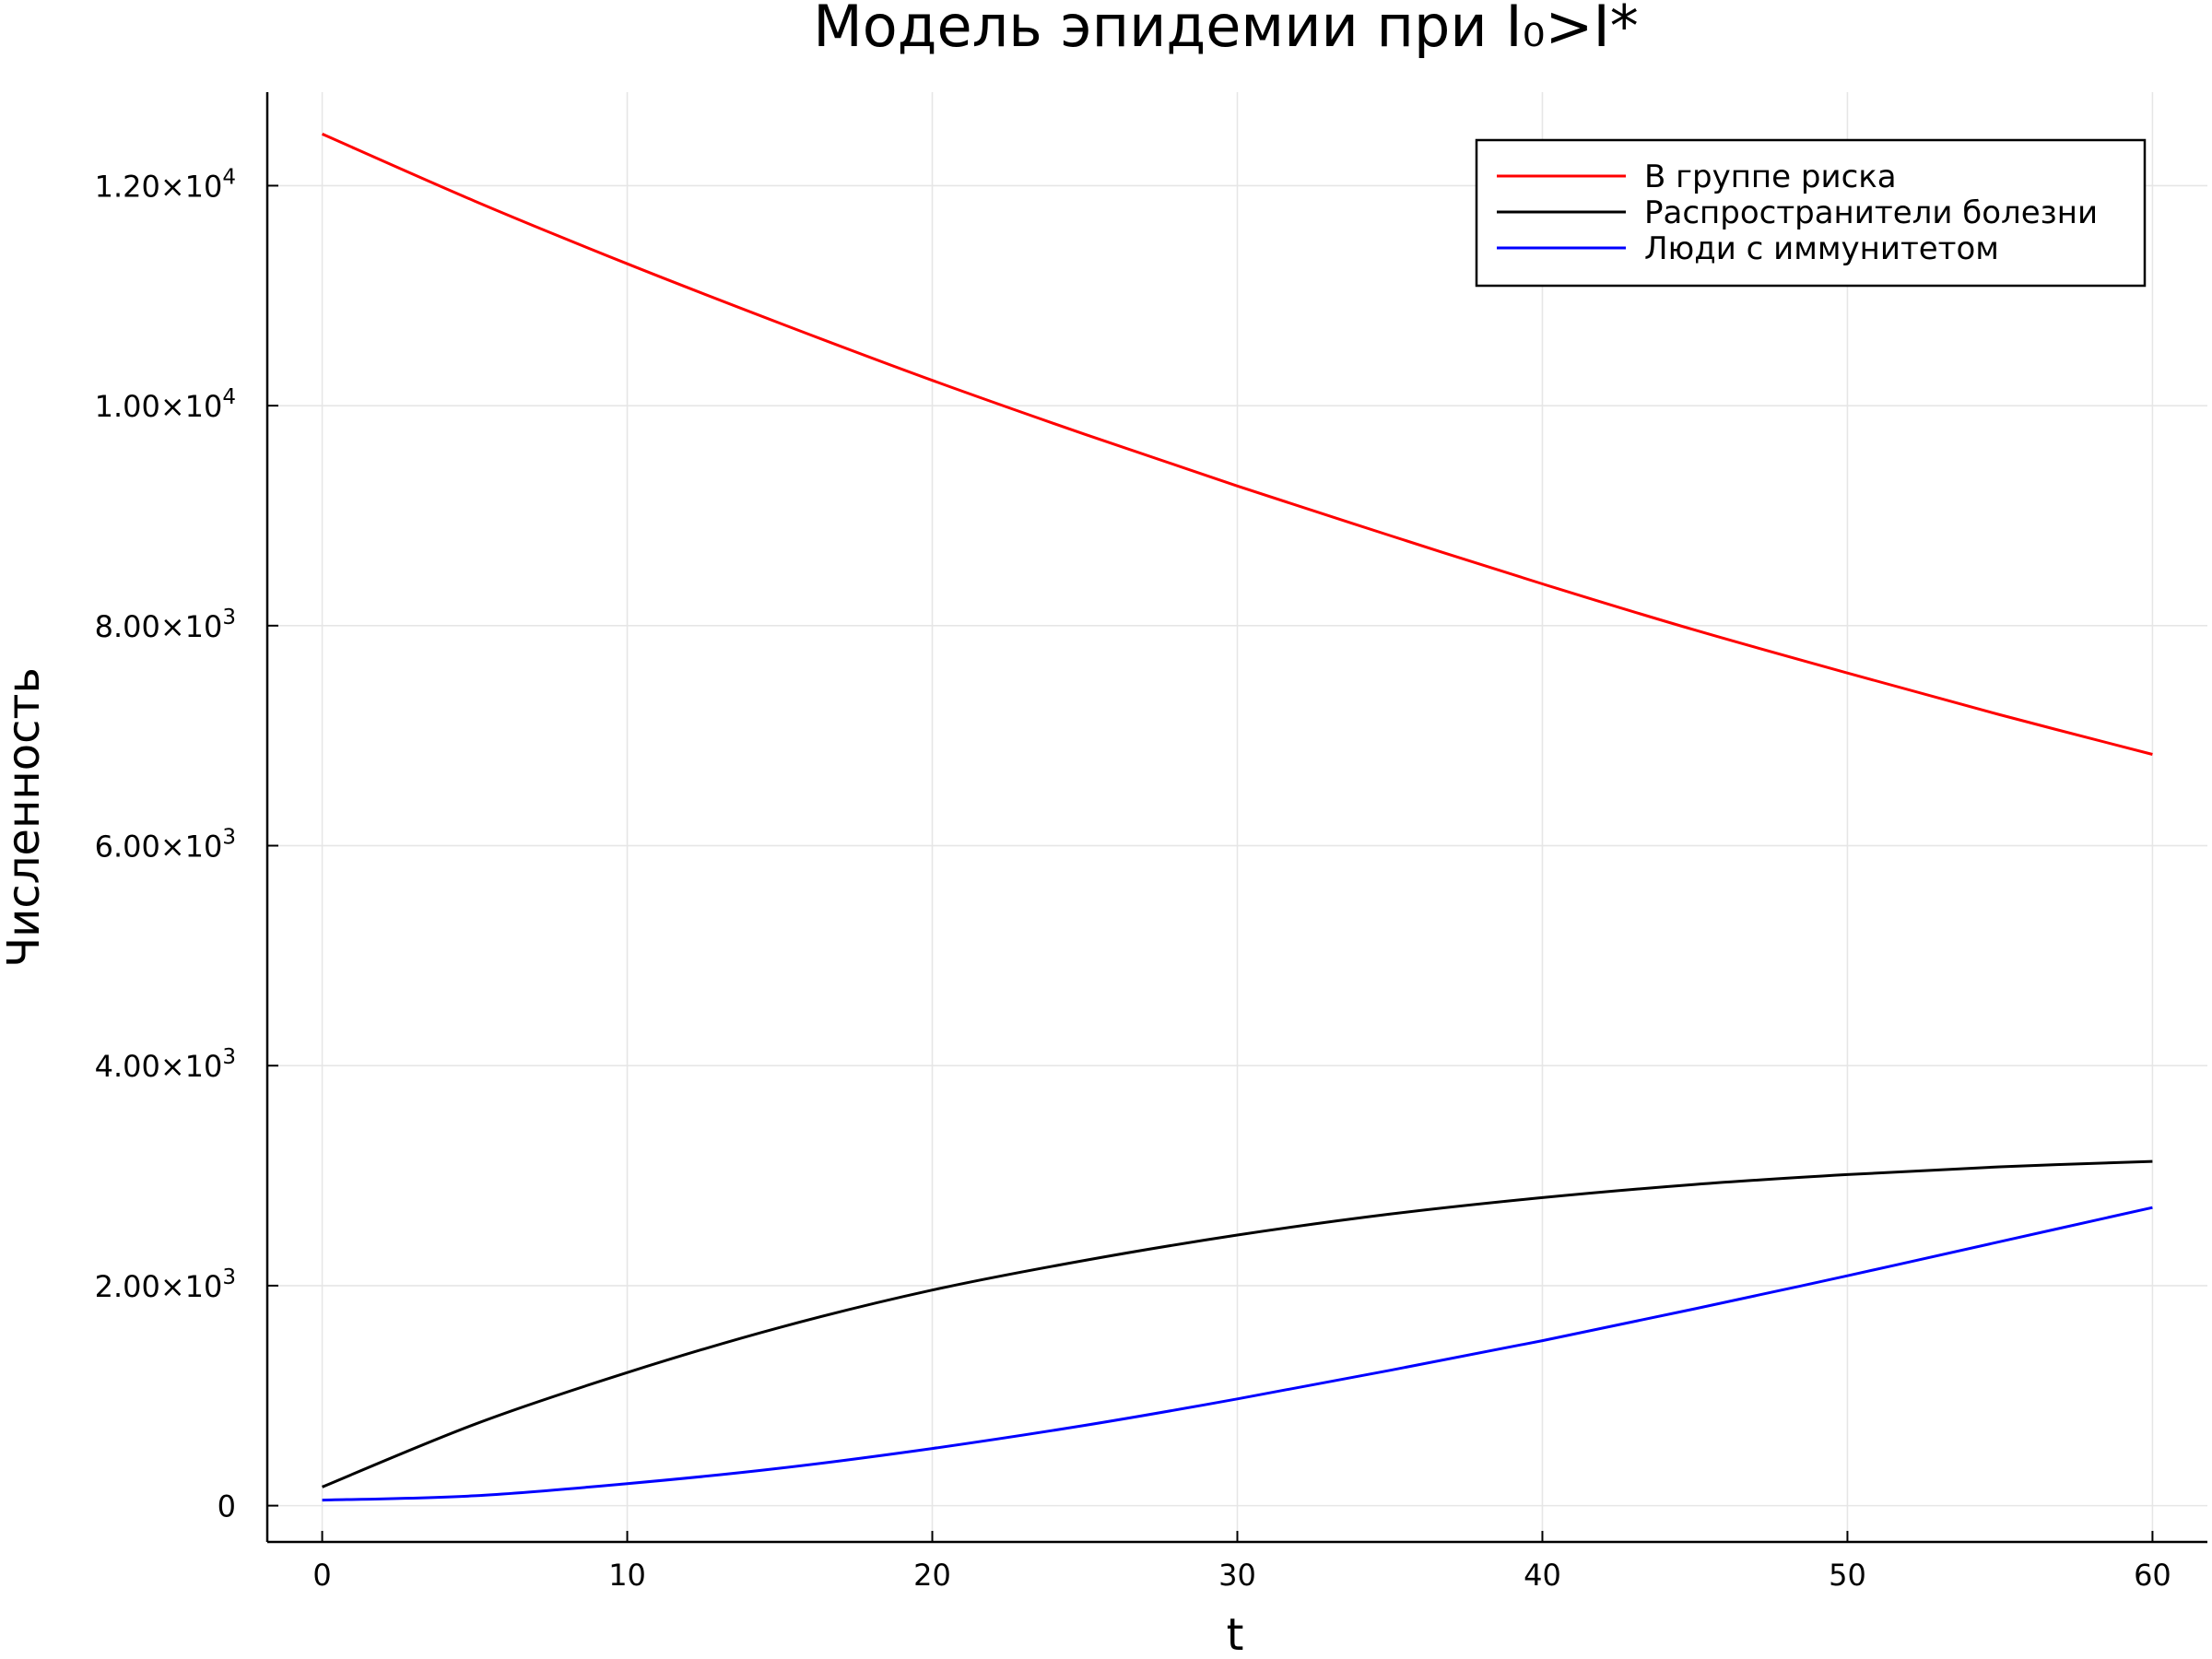  What do you see at coordinates (2152, 1575) in the screenshot?
I see `x-tick-label: 60` at bounding box center [2152, 1575].